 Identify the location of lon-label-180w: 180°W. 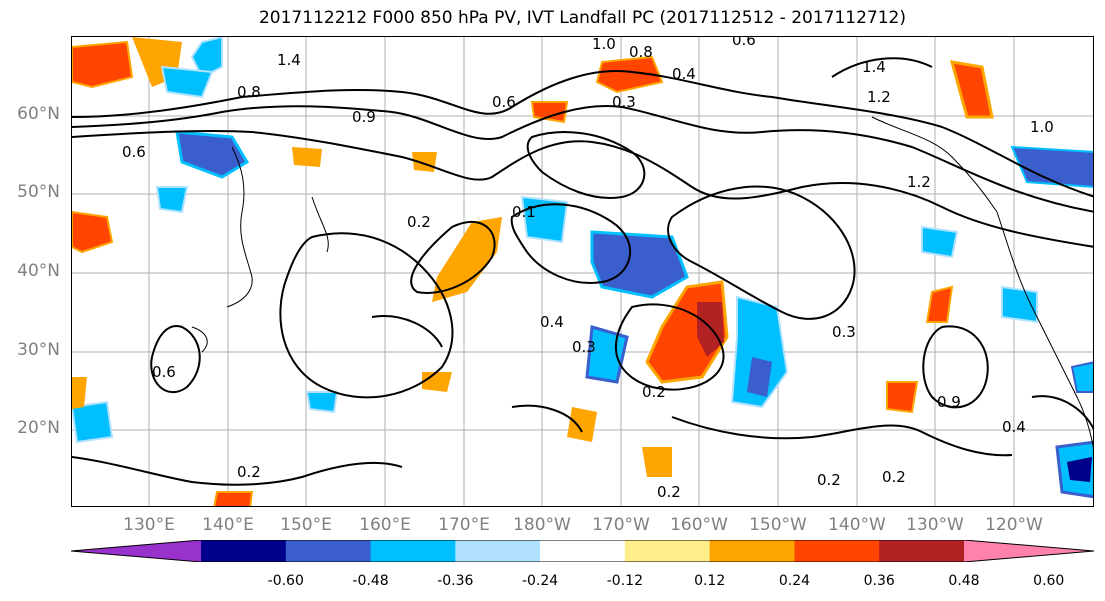
(542, 525).